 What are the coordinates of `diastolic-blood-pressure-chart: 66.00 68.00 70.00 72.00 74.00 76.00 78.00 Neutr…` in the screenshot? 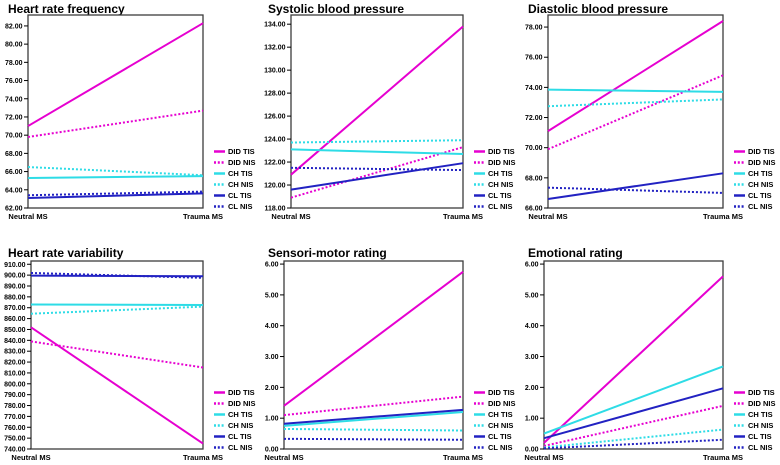 It's located at (650, 117).